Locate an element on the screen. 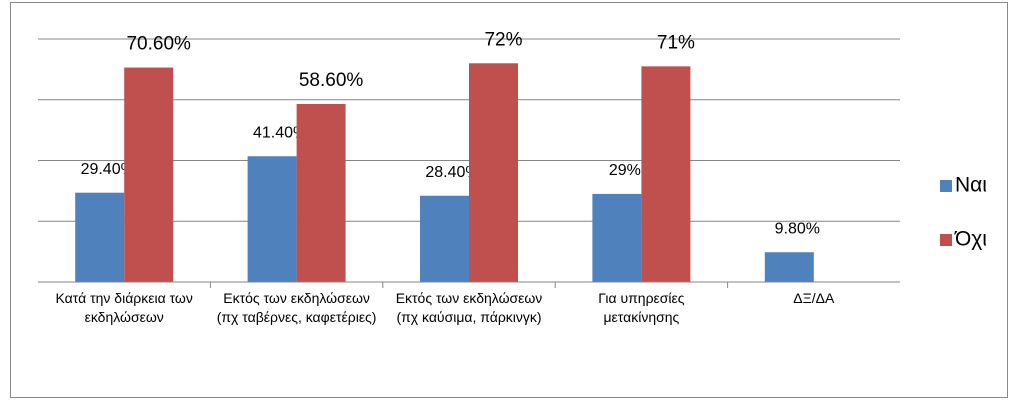 The image size is (1020, 400). x-tick-label: ΔΞ/ΔΑ is located at coordinates (814, 298).